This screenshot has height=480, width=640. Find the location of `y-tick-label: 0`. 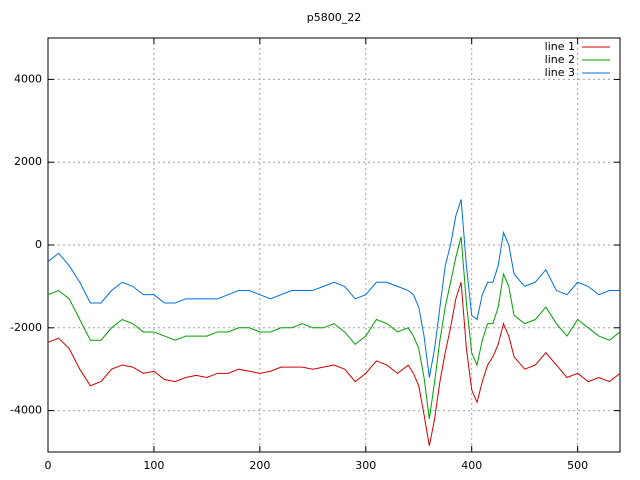

y-tick-label: 0 is located at coordinates (38, 244).